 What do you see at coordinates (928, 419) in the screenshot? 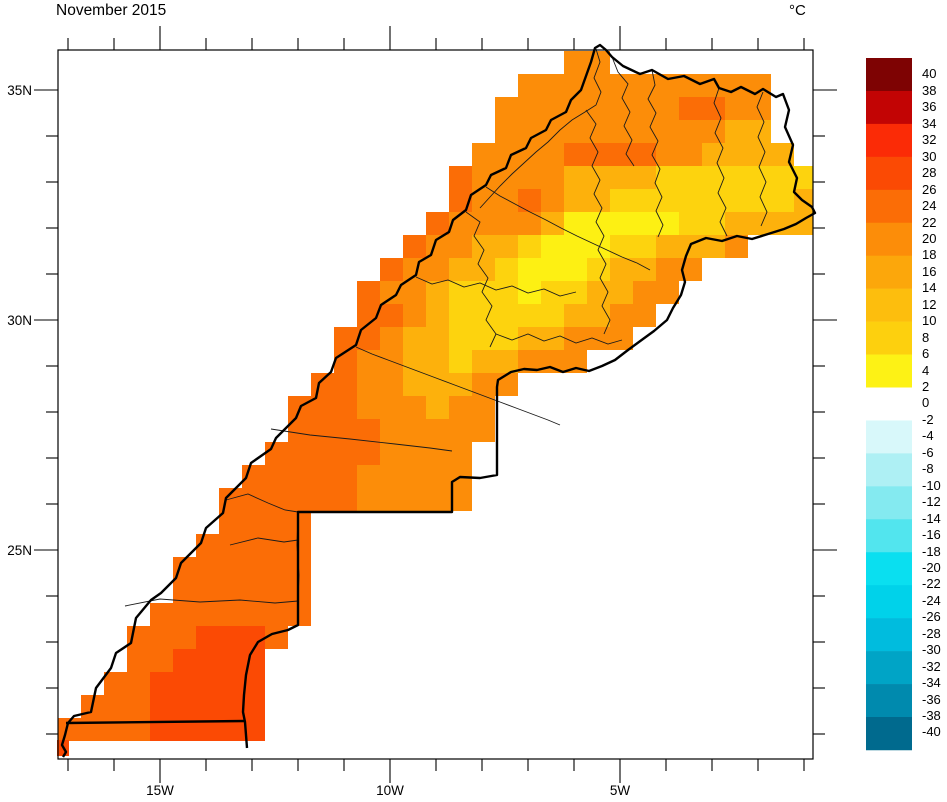
I see `colorbar-tick-label: -2` at bounding box center [928, 419].